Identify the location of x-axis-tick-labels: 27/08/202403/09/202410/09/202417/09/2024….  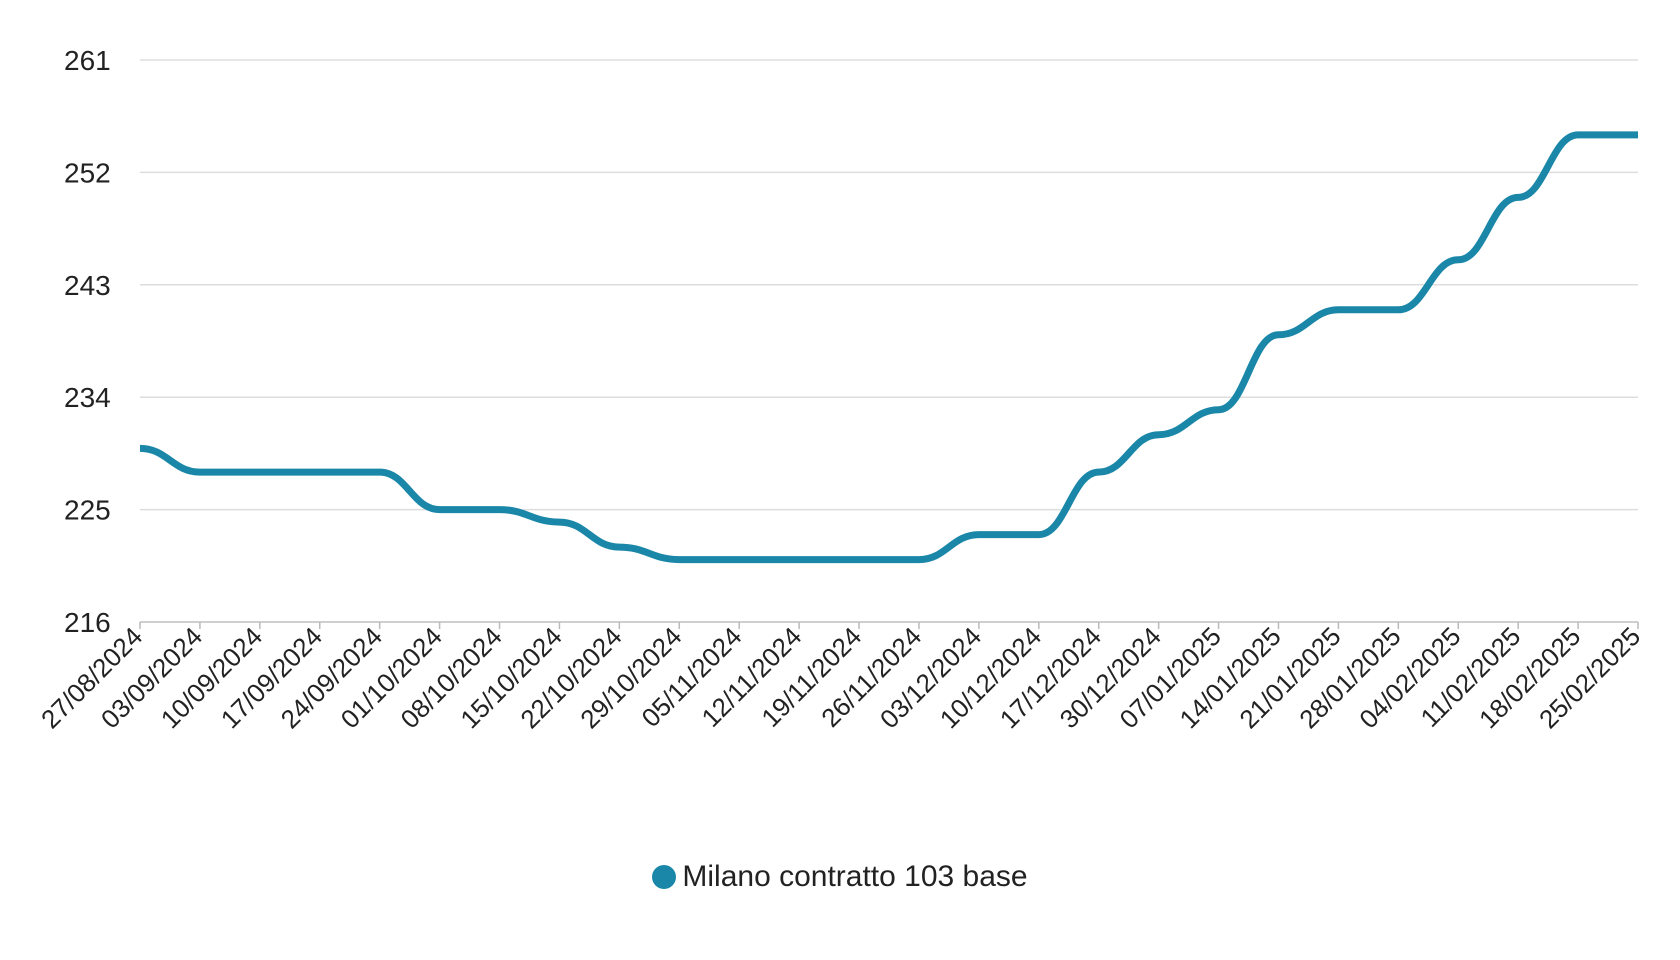
(840, 677).